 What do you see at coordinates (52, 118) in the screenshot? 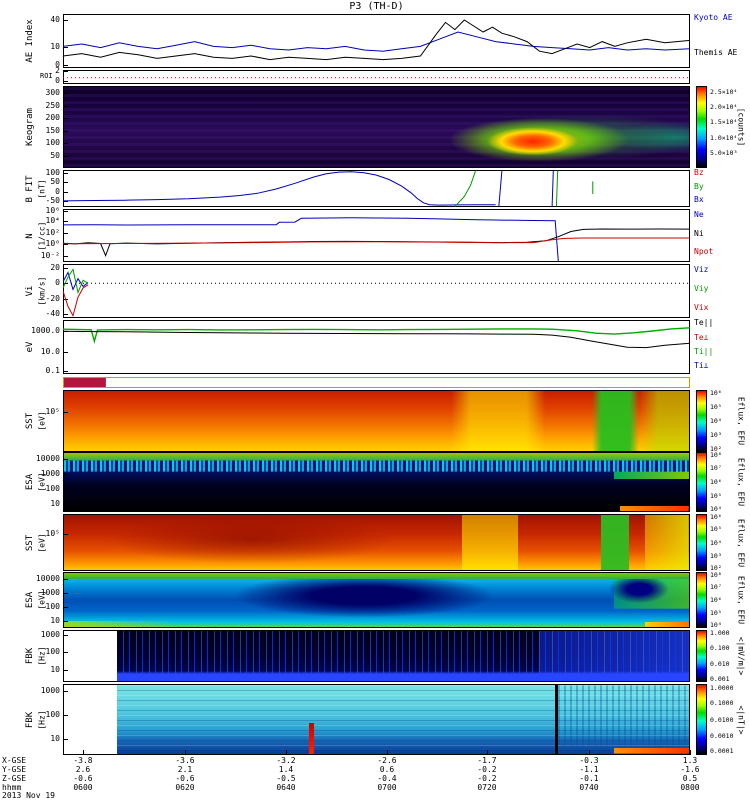
I see `ytick-label-keogram: 200` at bounding box center [52, 118].